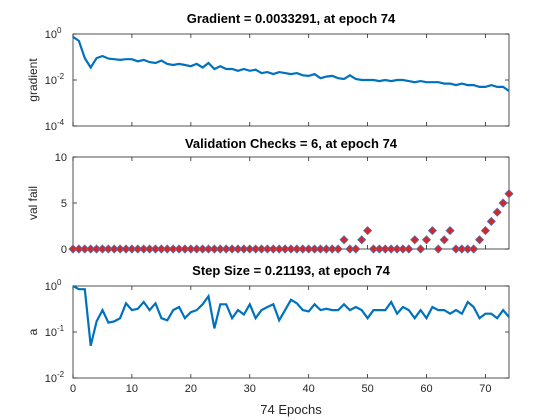 The width and height of the screenshot is (560, 420). Describe the element at coordinates (61, 328) in the screenshot. I see `ytick-exponent: -1` at that location.